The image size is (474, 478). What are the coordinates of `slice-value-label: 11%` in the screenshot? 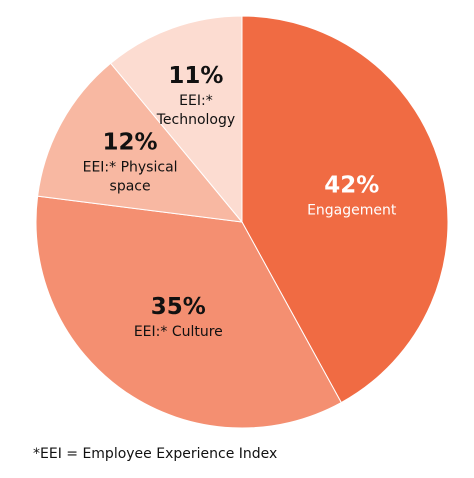 It's located at (195, 76).